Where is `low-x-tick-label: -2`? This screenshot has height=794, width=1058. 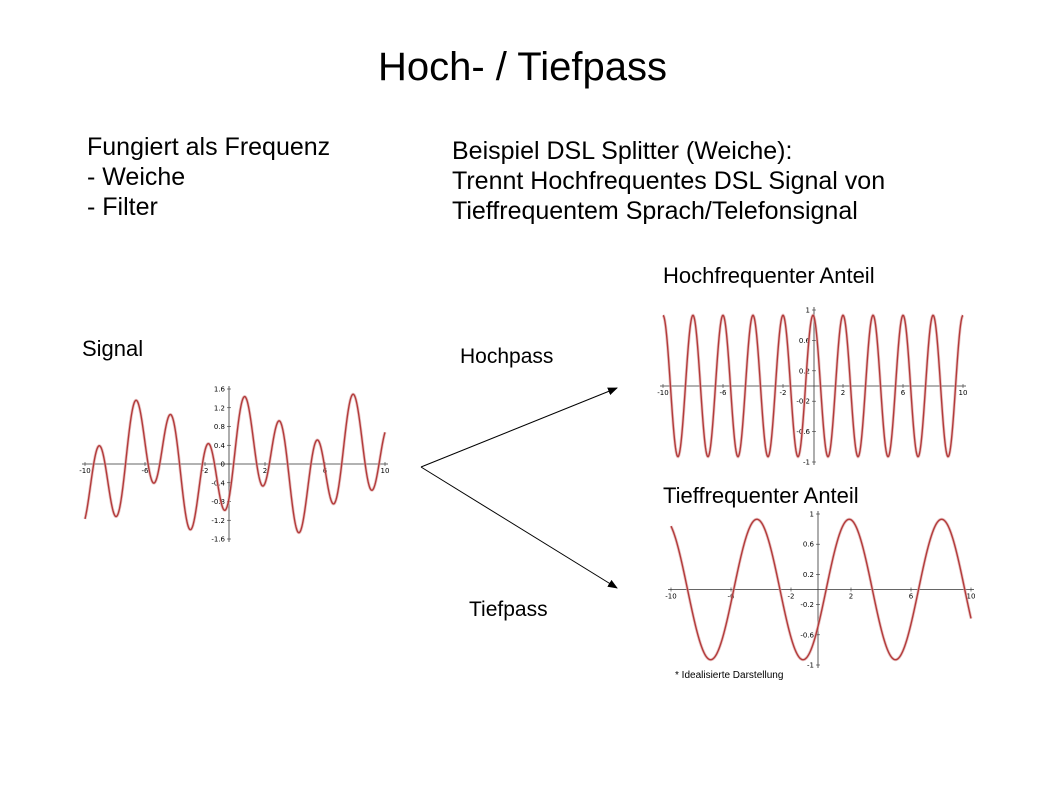 low-x-tick-label: -2 is located at coordinates (791, 597).